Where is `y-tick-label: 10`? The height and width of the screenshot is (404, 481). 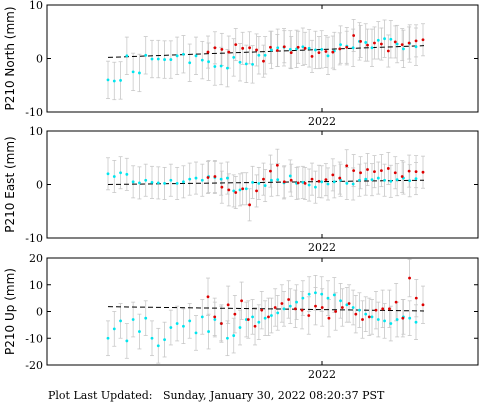
y-tick-label: 10 is located at coordinates (36, 6).